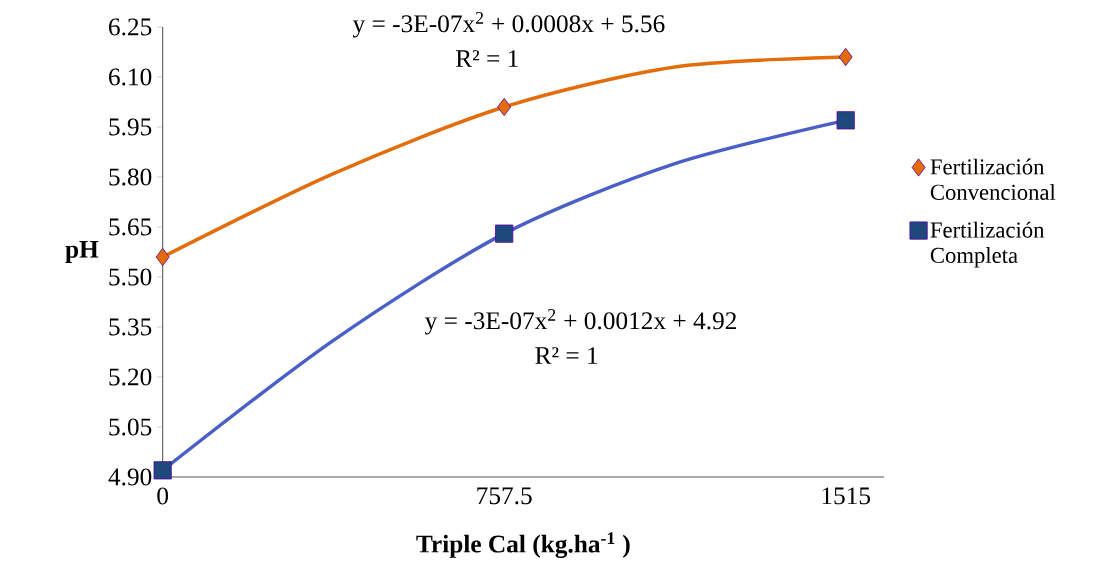 The image size is (1106, 581). I want to click on y-tick-label: 5.35, so click(130, 327).